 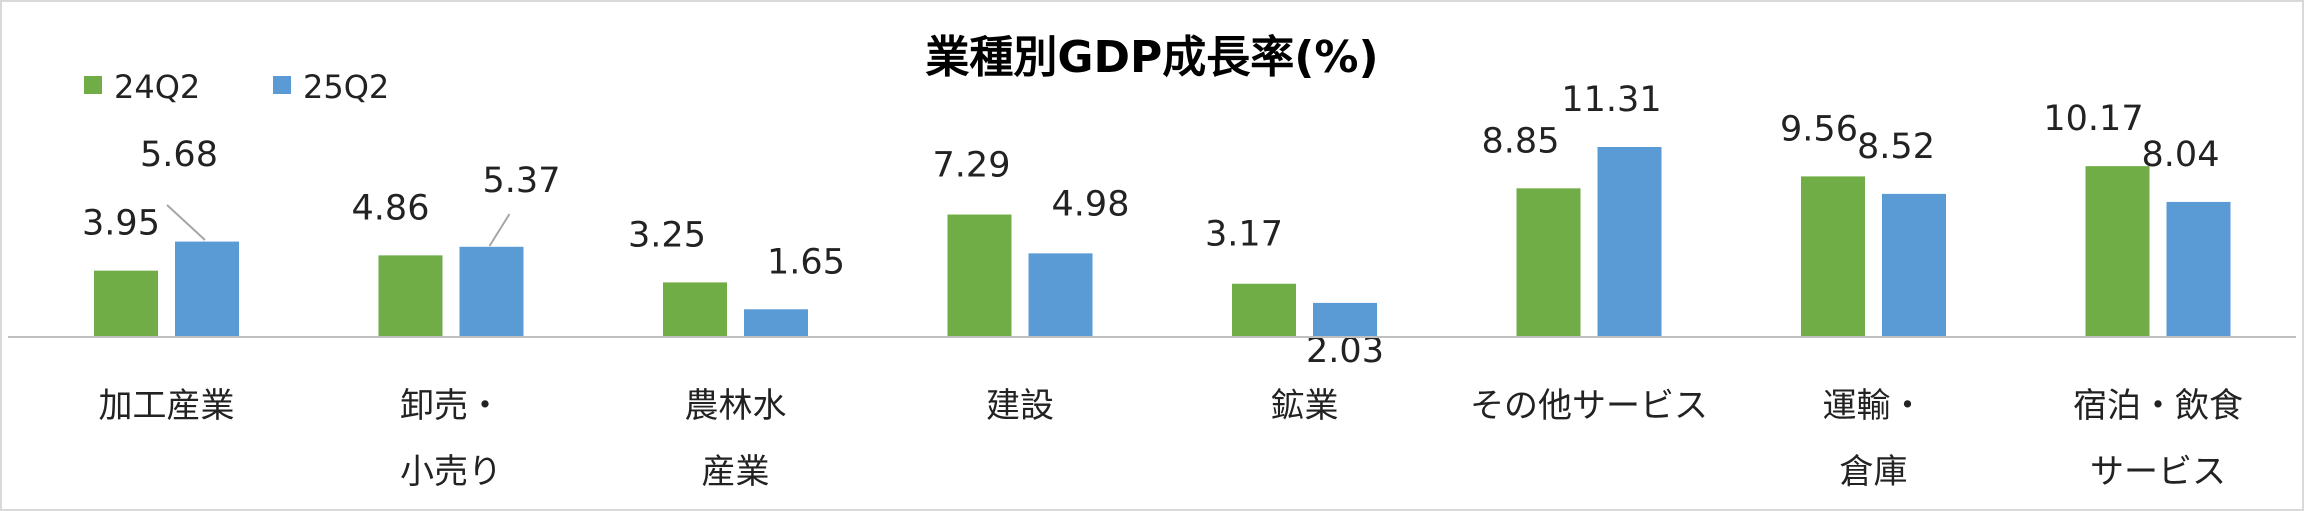 What do you see at coordinates (1589, 406) in the screenshot?
I see `category-label-5-line-0: その他サービス` at bounding box center [1589, 406].